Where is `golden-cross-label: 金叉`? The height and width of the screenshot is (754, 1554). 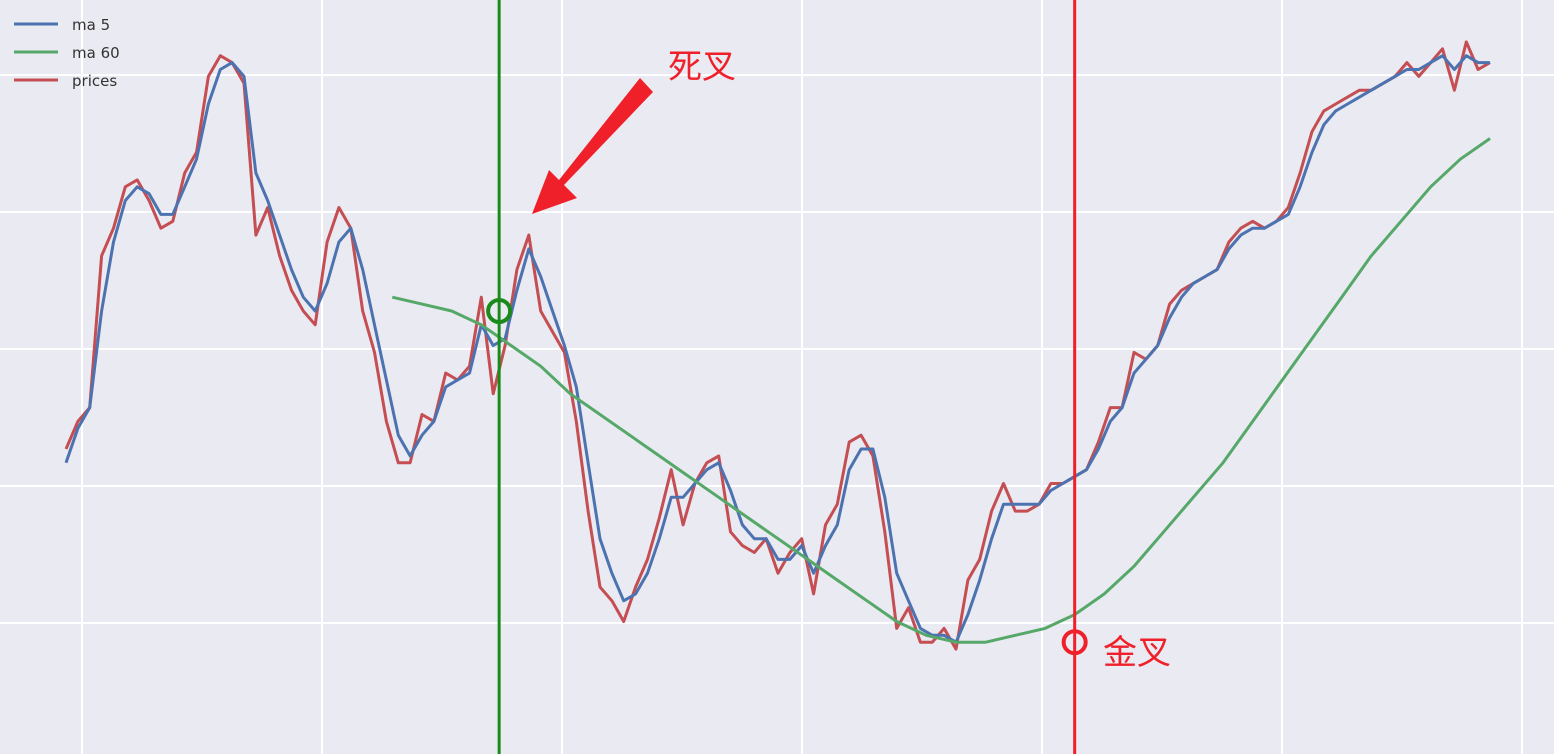 golden-cross-label: 金叉 is located at coordinates (1137, 653).